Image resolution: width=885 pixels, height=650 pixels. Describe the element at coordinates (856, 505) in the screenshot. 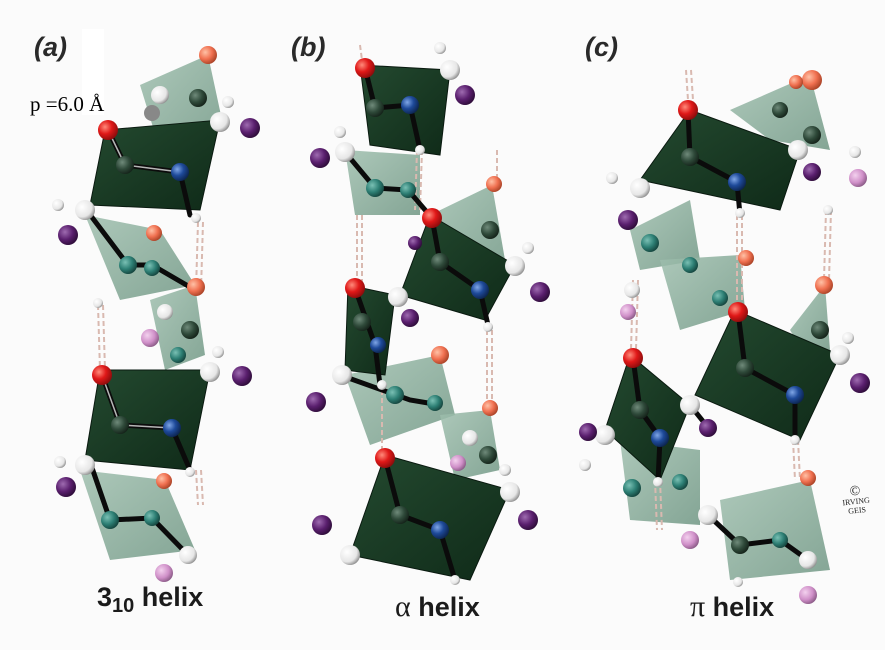

I see `artist-name: IRVING GEIS` at that location.